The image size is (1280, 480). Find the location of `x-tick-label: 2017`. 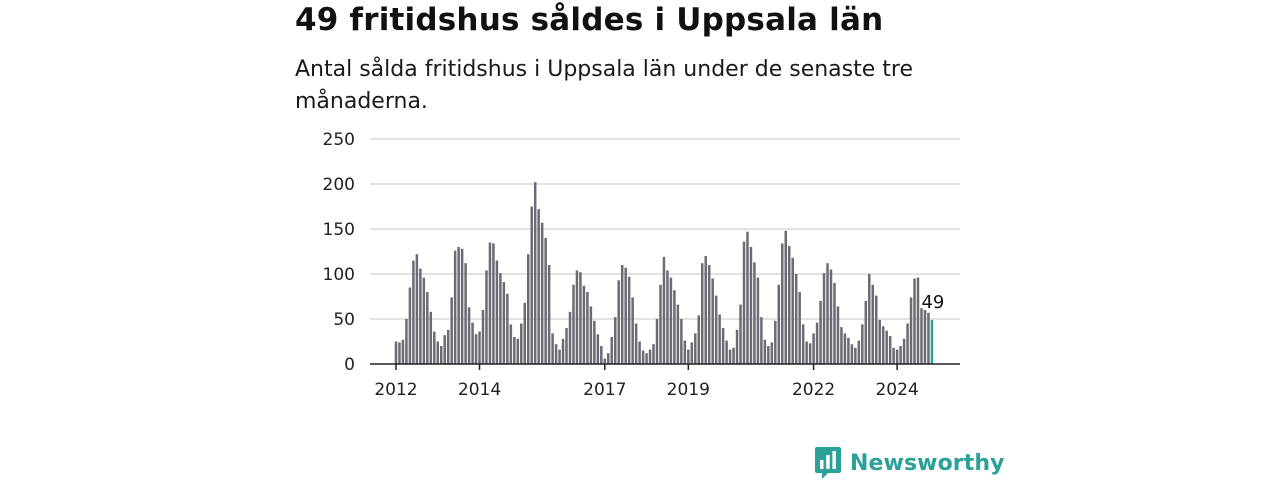

x-tick-label: 2017 is located at coordinates (604, 390).